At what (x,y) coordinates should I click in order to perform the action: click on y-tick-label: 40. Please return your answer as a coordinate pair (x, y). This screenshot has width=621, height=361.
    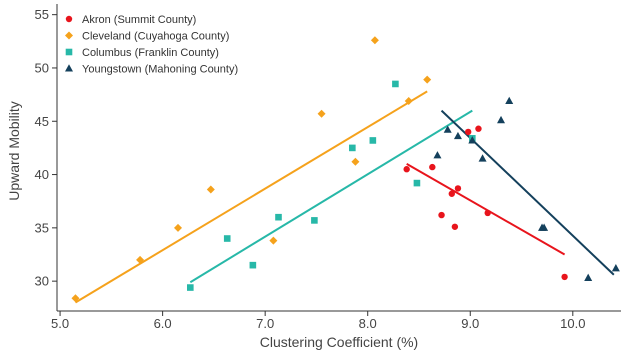
    Looking at the image, I should click on (42, 174).